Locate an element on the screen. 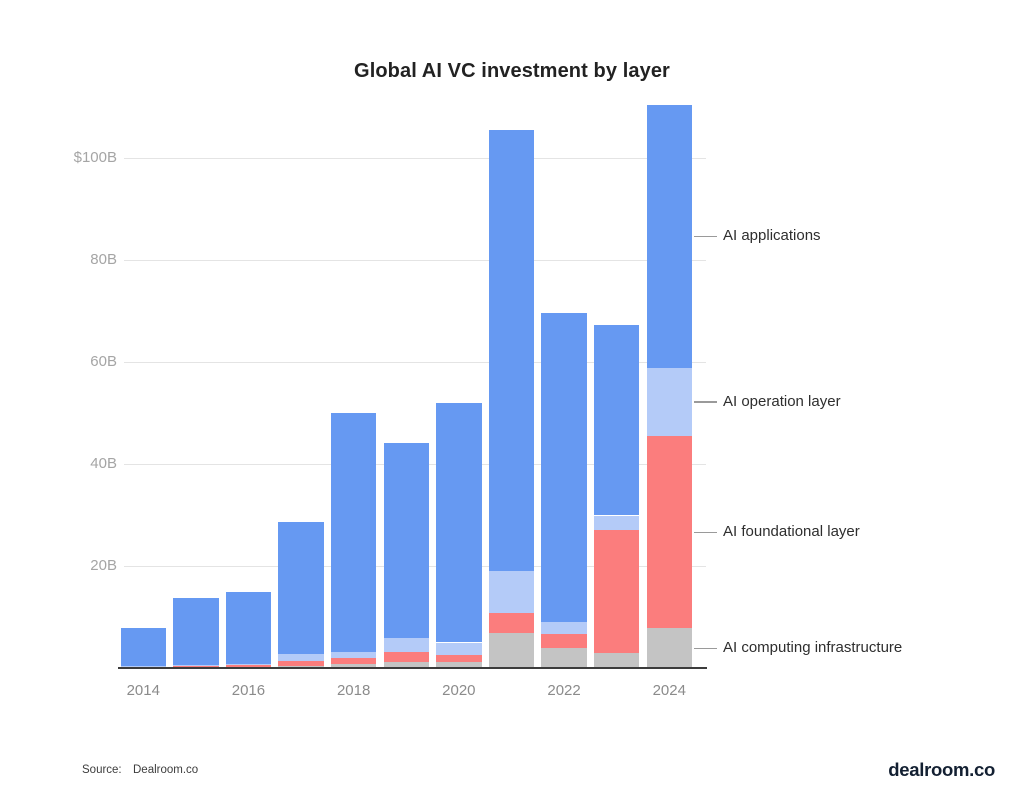 The width and height of the screenshot is (1024, 796). bar-segment-2019-ai-computing-infrastructure is located at coordinates (406, 664).